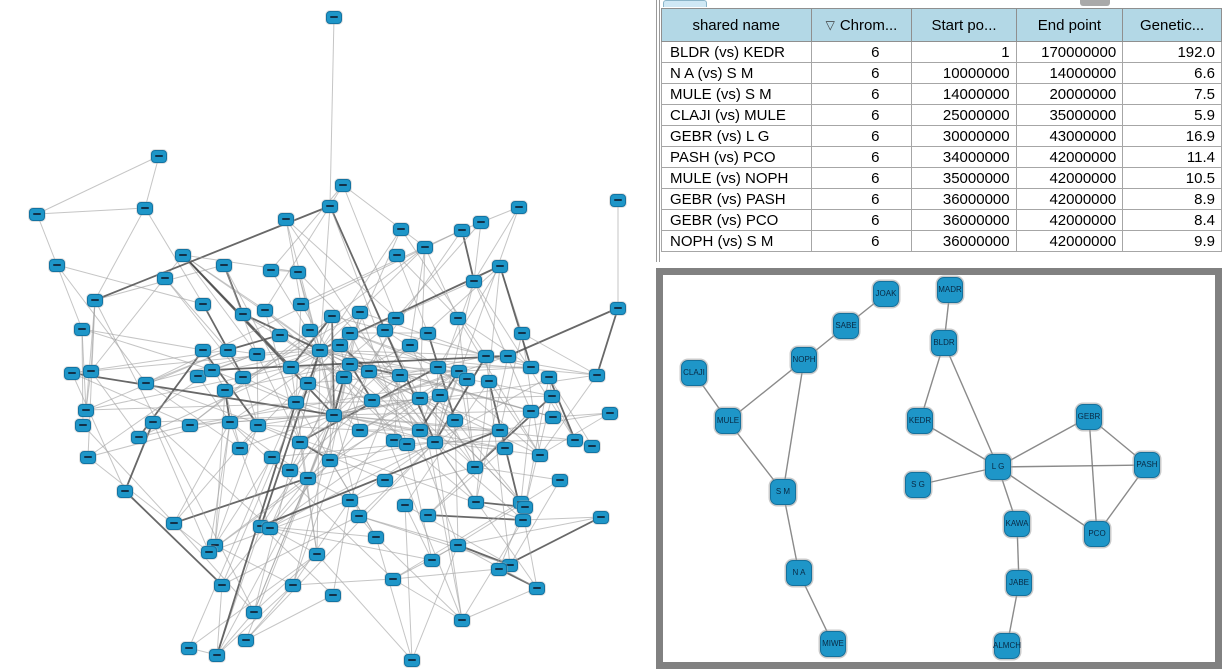  What do you see at coordinates (941, 136) in the screenshot?
I see `table-row: GEBR (vs) L G 6 30000000 43000000 16.9` at bounding box center [941, 136].